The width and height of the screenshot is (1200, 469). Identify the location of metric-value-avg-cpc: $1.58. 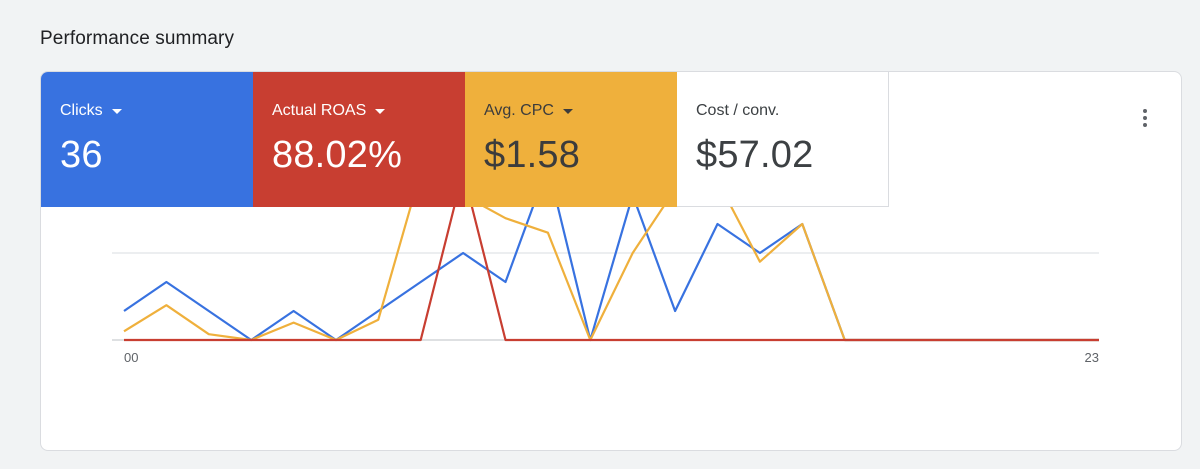
(532, 155).